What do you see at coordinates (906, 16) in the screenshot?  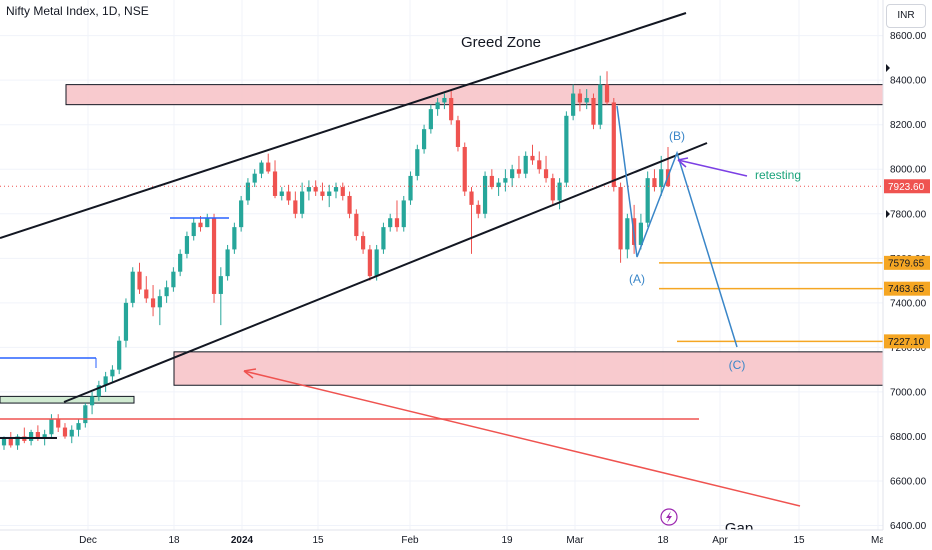 I see `currency-button: INR` at bounding box center [906, 16].